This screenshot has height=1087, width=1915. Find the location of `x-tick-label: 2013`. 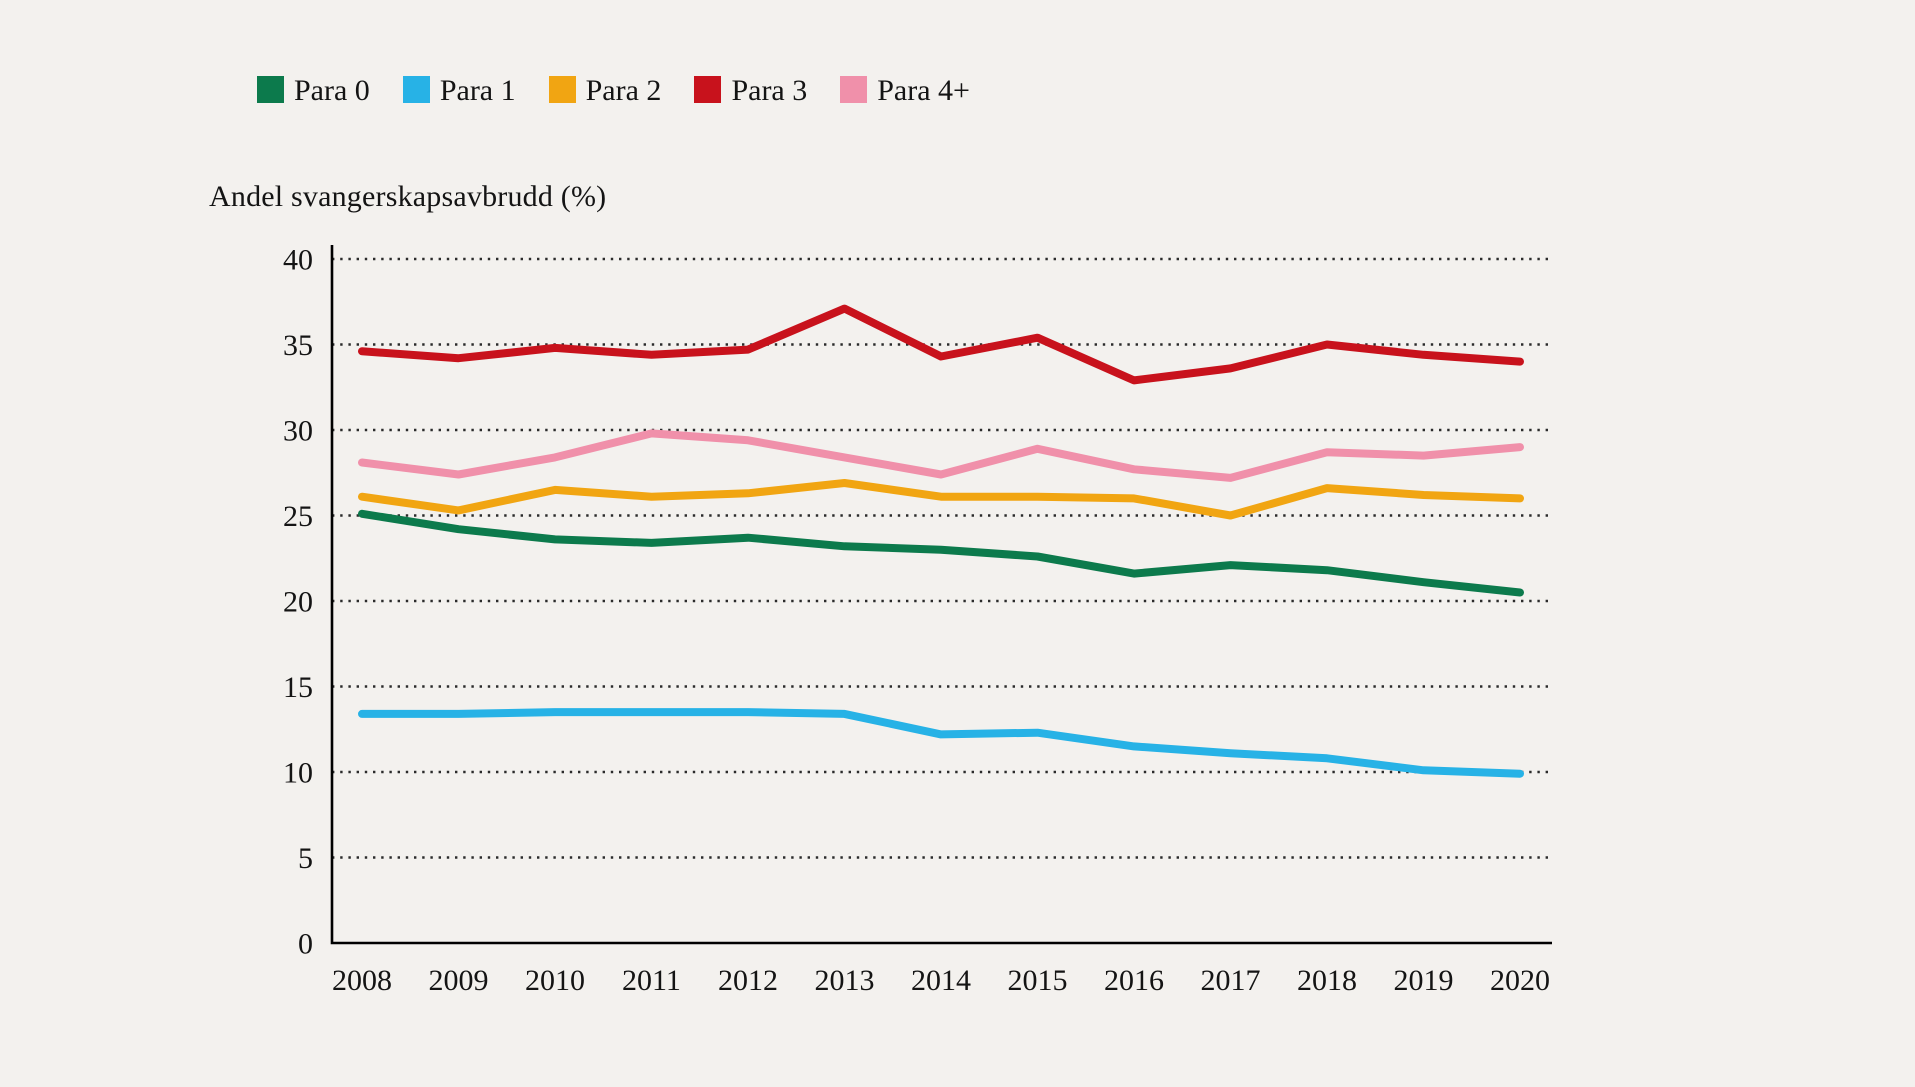

x-tick-label: 2013 is located at coordinates (845, 980).